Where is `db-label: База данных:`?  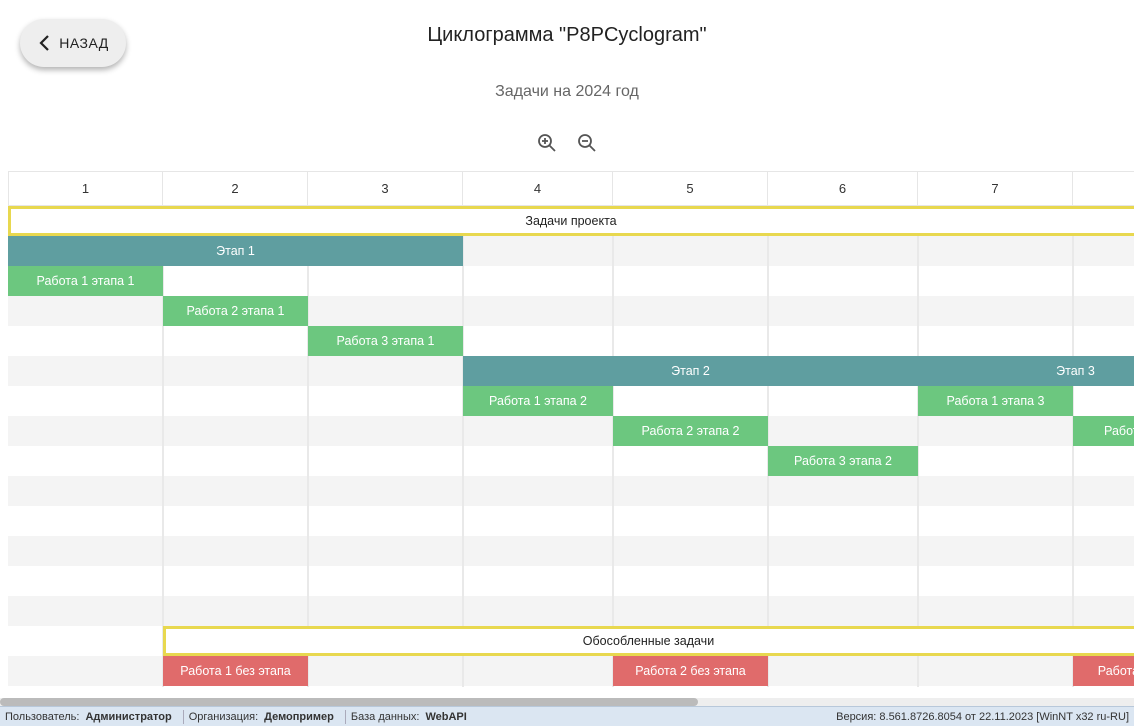
db-label: База данных: is located at coordinates (385, 716).